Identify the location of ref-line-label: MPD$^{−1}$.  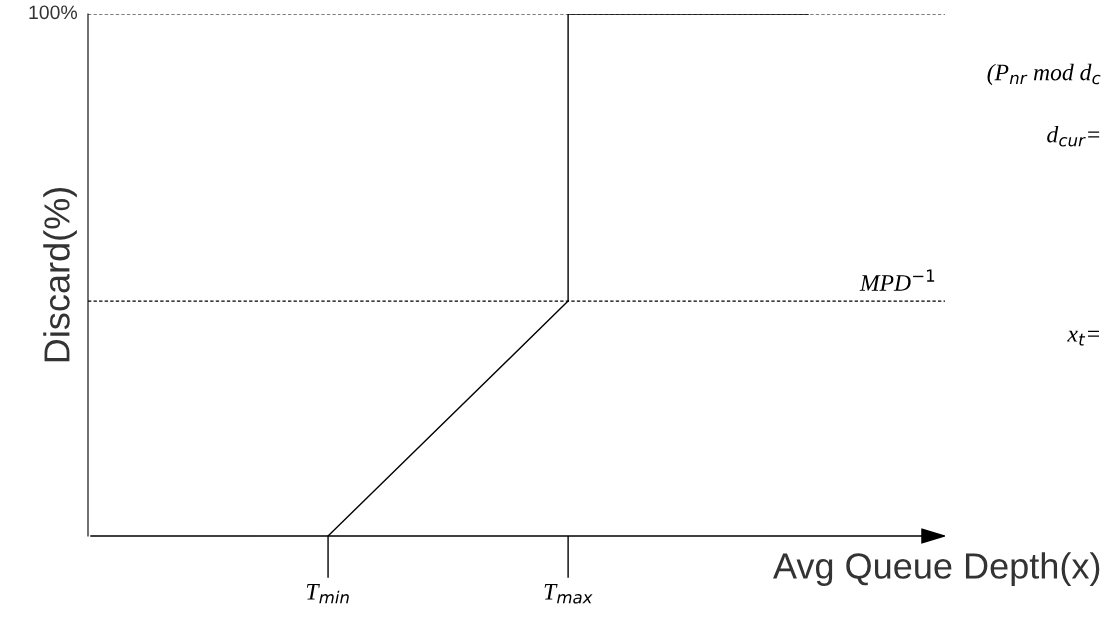
(897, 280).